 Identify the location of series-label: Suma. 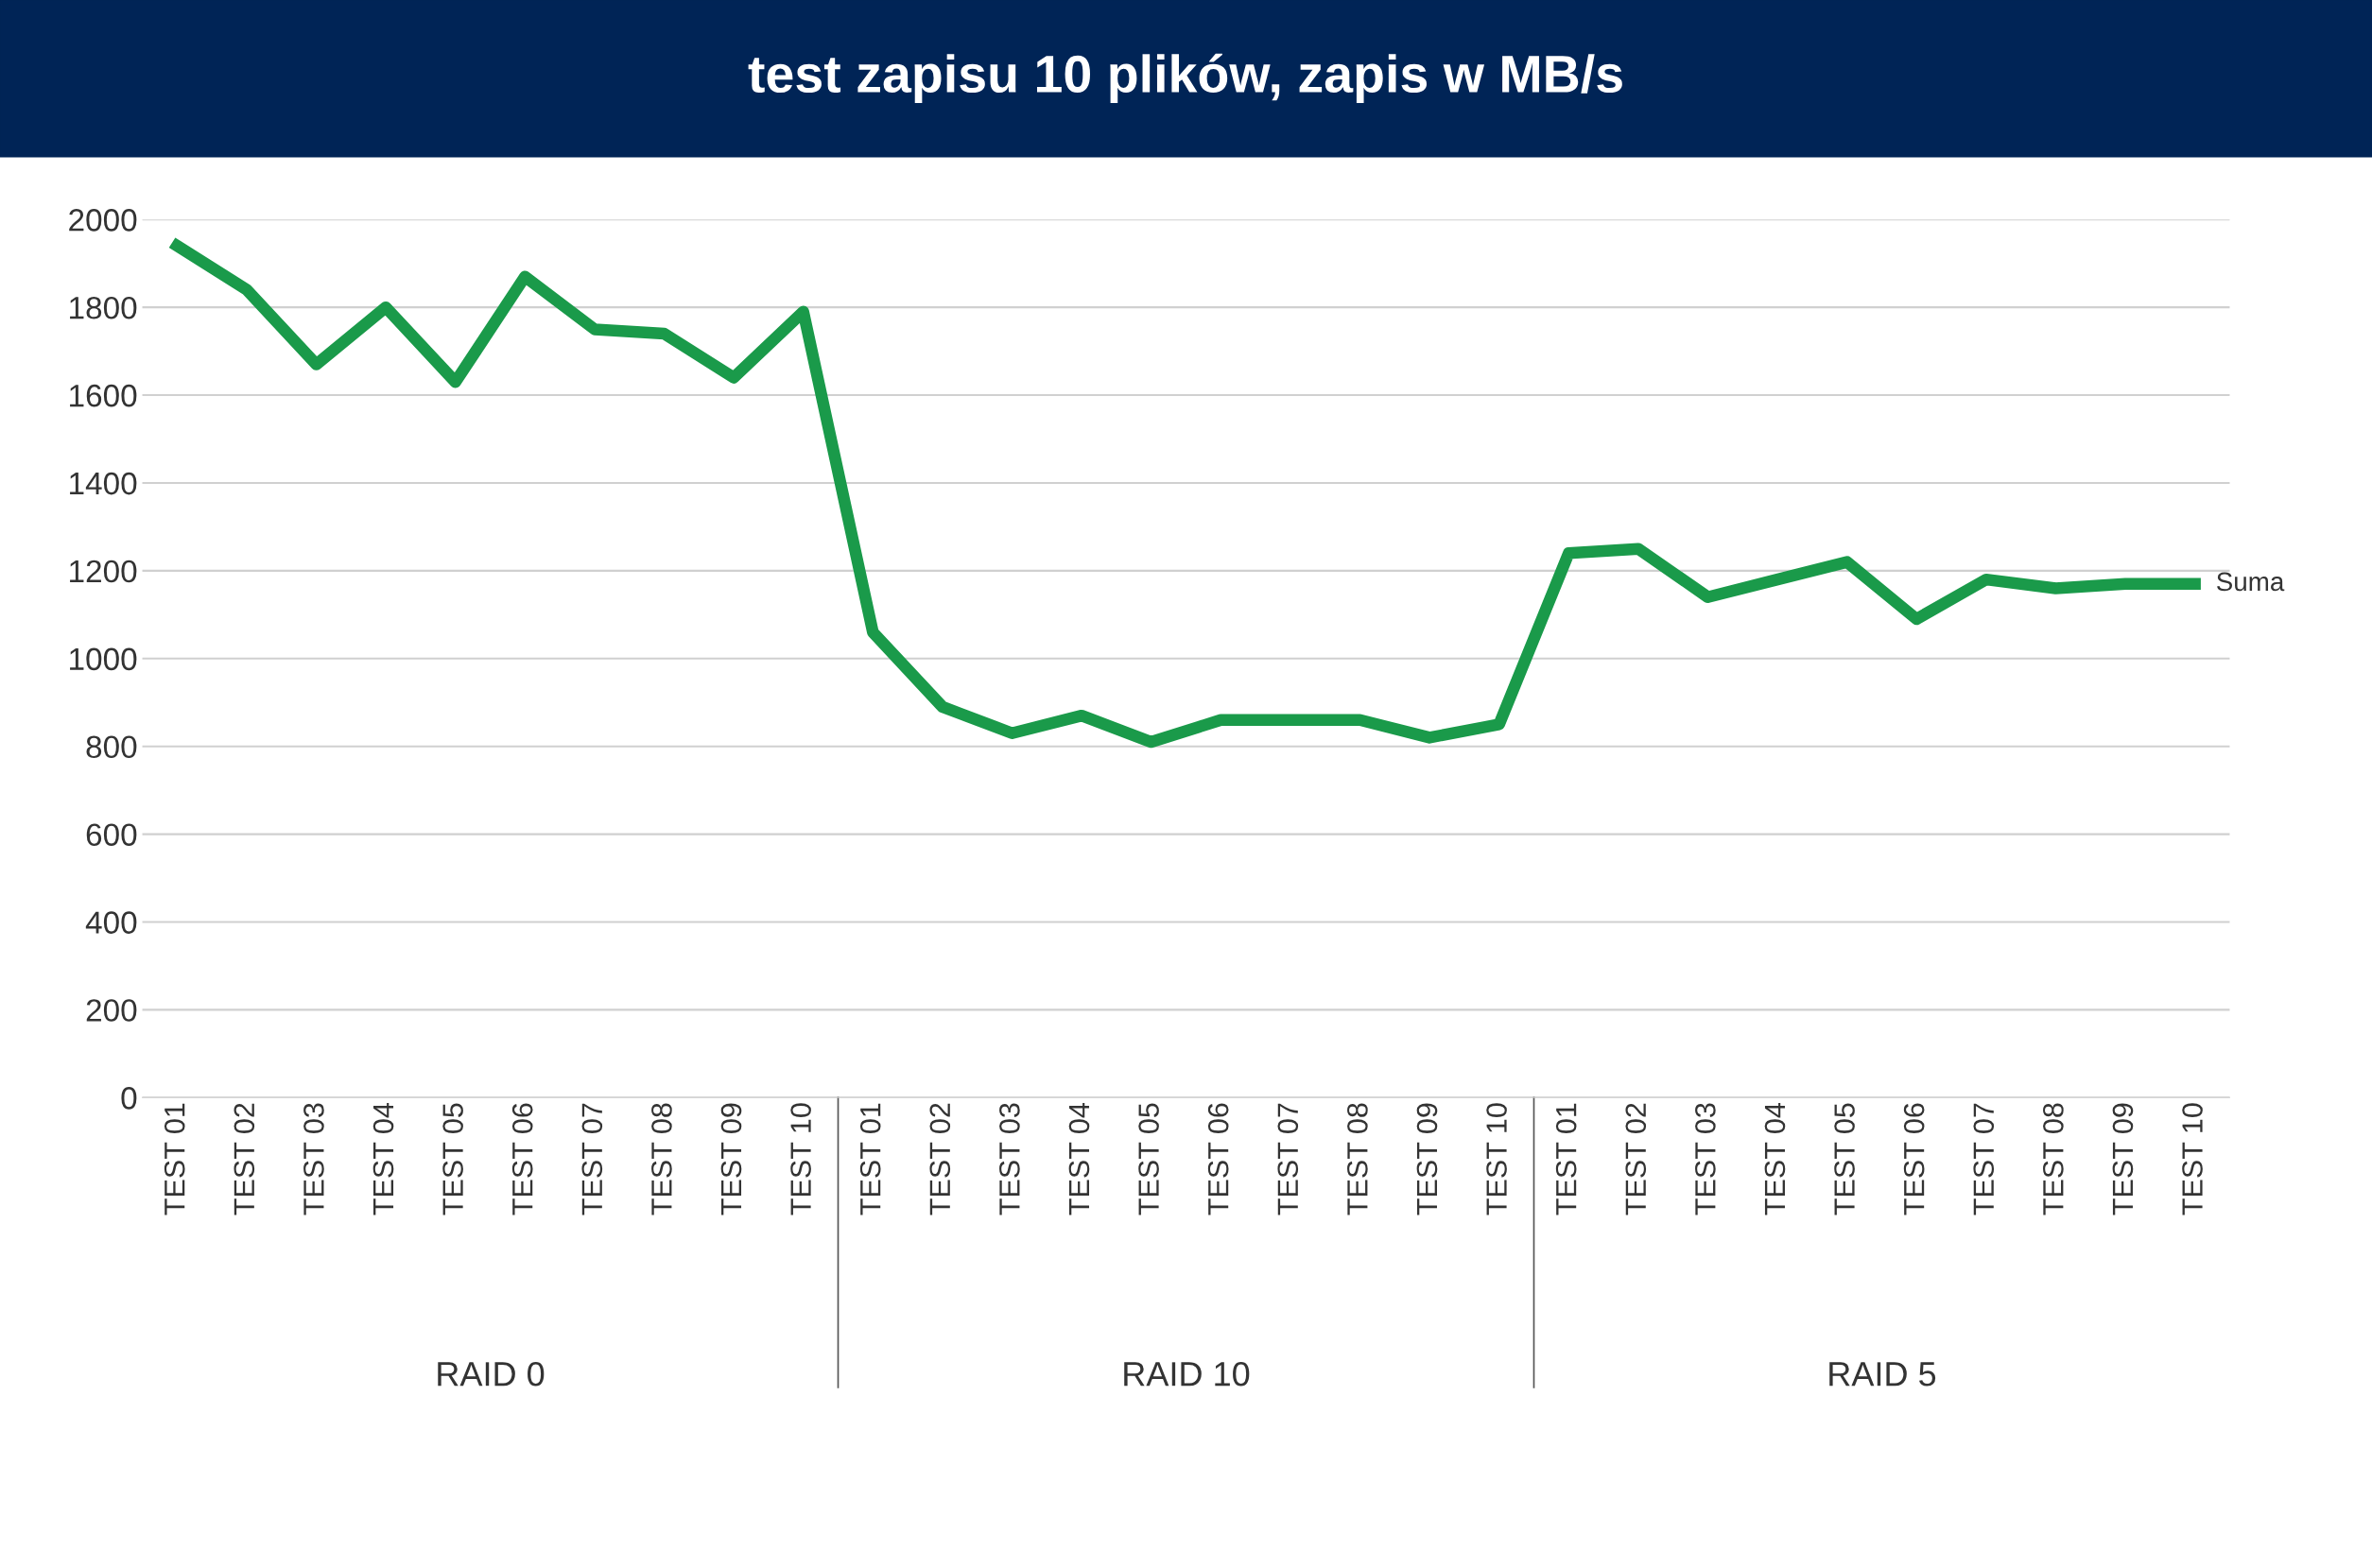
(2251, 582).